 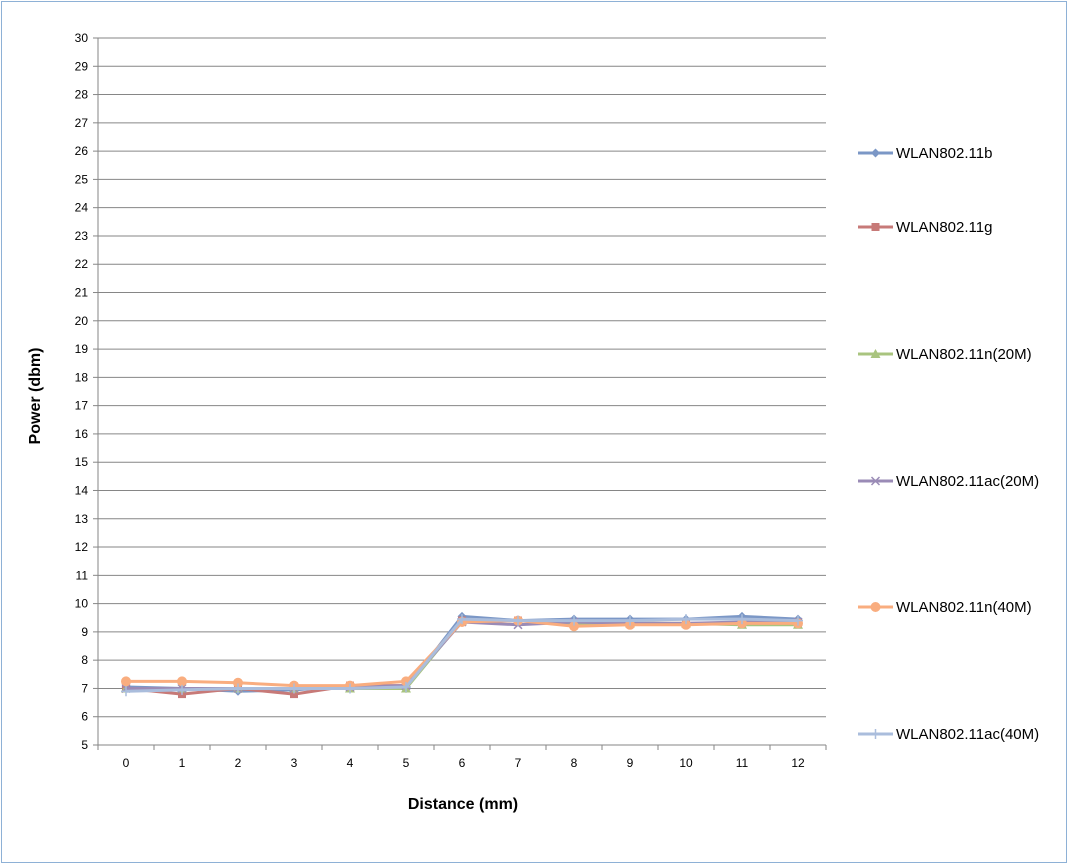 What do you see at coordinates (82, 575) in the screenshot?
I see `y-tick-label-11: 11` at bounding box center [82, 575].